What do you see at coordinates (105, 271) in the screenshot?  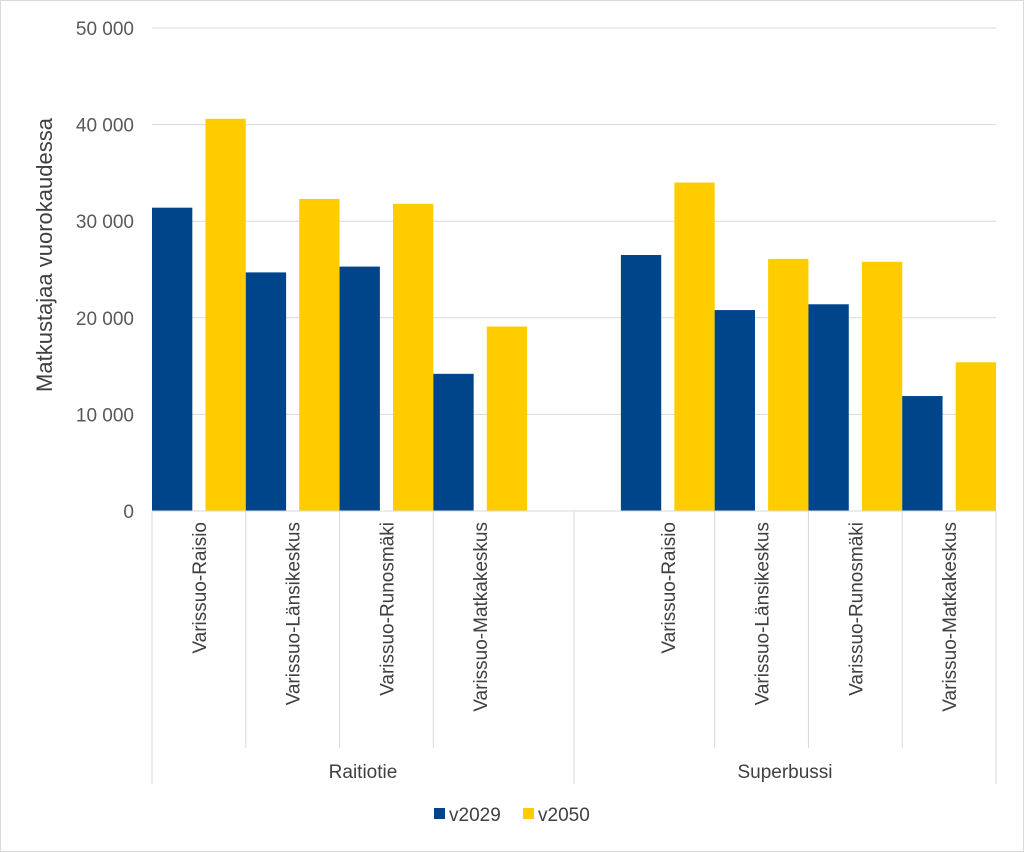 I see `y-axis-ticks: 0 10 000 20 000 30 000 40 000 50 000` at bounding box center [105, 271].